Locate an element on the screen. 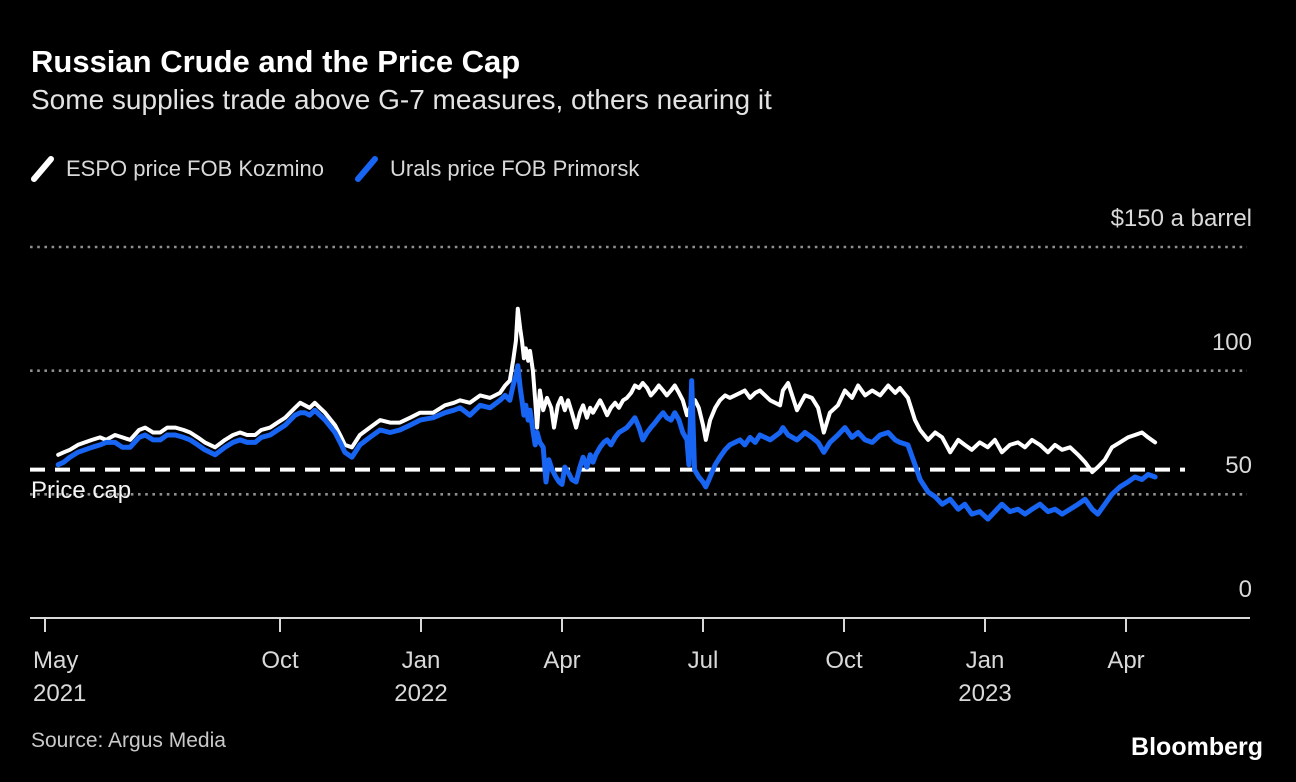 The width and height of the screenshot is (1296, 782). legend-label-urals: Urals price FOB Primorsk is located at coordinates (514, 168).